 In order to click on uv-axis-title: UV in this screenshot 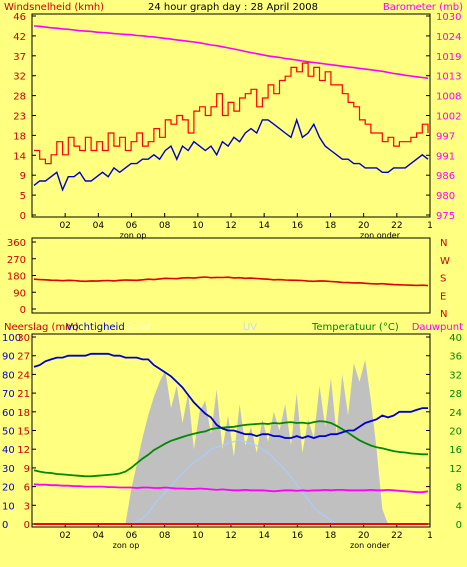, I will do `click(250, 327)`.